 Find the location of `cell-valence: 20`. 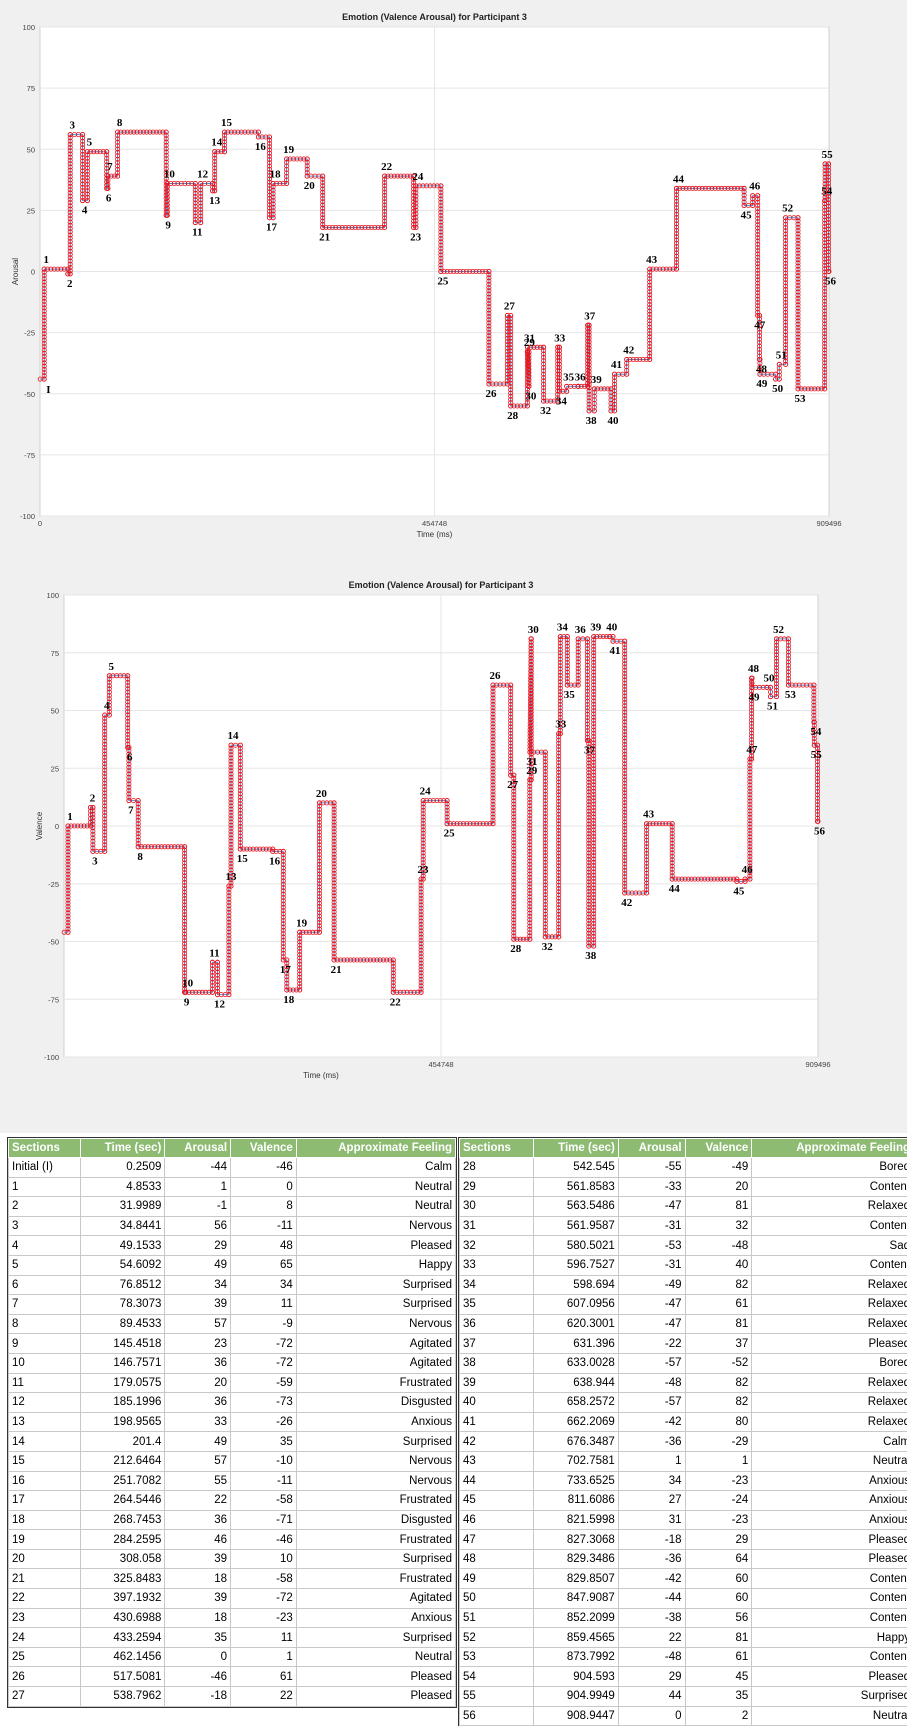

cell-valence: 20 is located at coordinates (718, 1187).